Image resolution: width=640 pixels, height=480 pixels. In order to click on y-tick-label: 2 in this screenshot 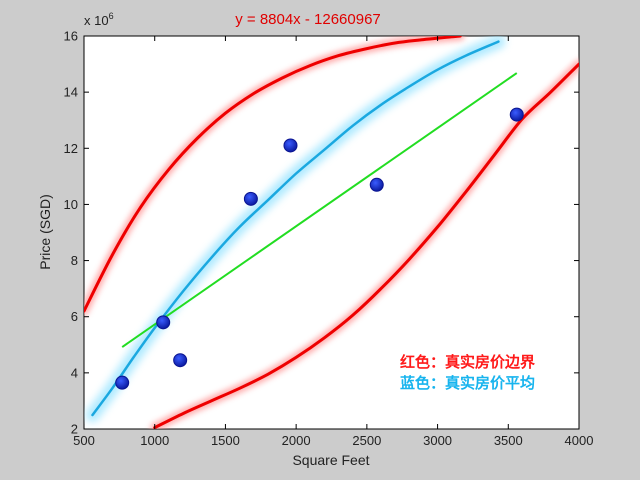, I will do `click(74, 429)`.